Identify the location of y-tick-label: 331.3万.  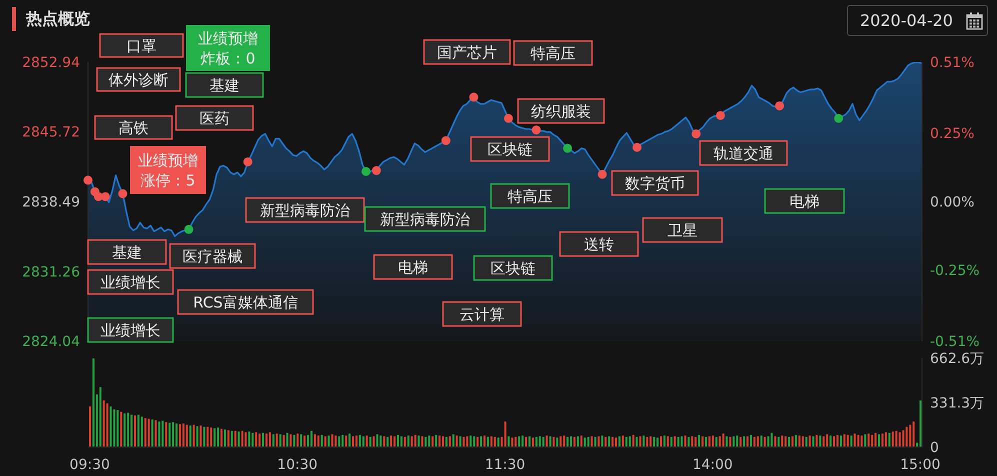
(957, 404).